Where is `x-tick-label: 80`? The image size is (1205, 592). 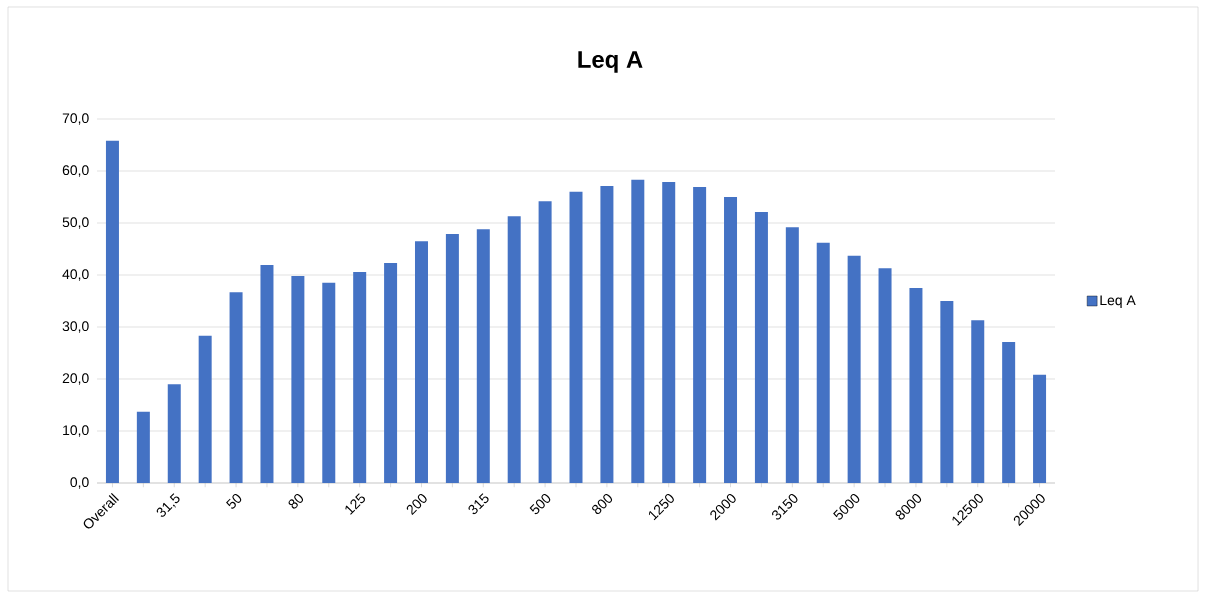 x-tick-label: 80 is located at coordinates (296, 501).